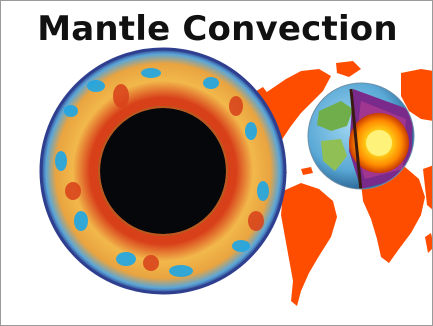 The image size is (433, 326). What do you see at coordinates (361, 136) in the screenshot?
I see `earth-cutaway-icon` at bounding box center [361, 136].